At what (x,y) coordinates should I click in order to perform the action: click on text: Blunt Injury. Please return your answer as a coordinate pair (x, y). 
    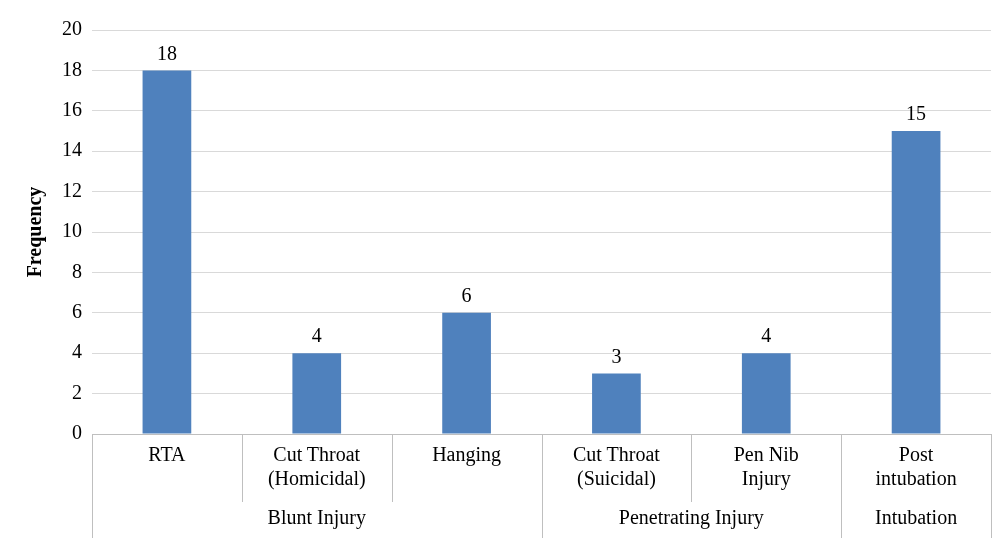
    Looking at the image, I should click on (316, 518).